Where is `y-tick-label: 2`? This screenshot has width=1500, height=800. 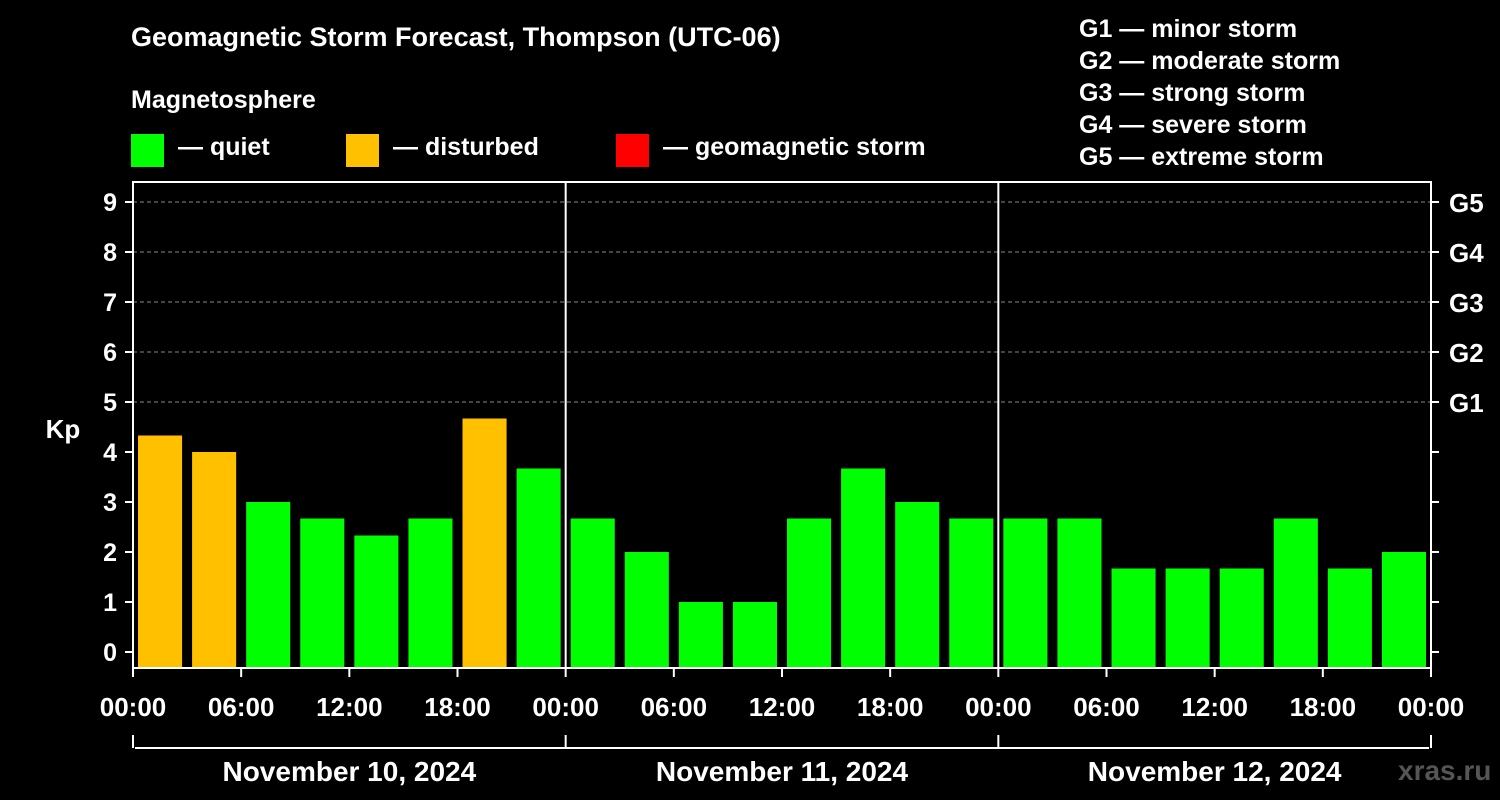
y-tick-label: 2 is located at coordinates (110, 553).